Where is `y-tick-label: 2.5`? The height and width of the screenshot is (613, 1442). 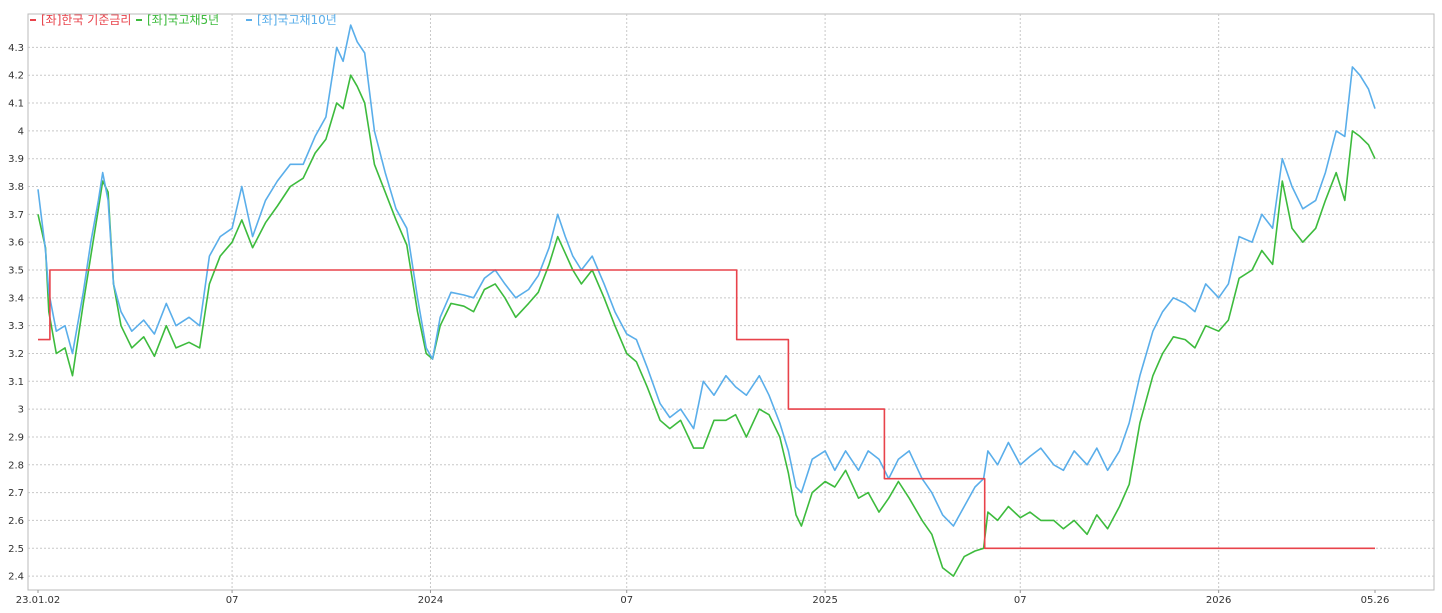 y-tick-label: 2.5 is located at coordinates (16, 549).